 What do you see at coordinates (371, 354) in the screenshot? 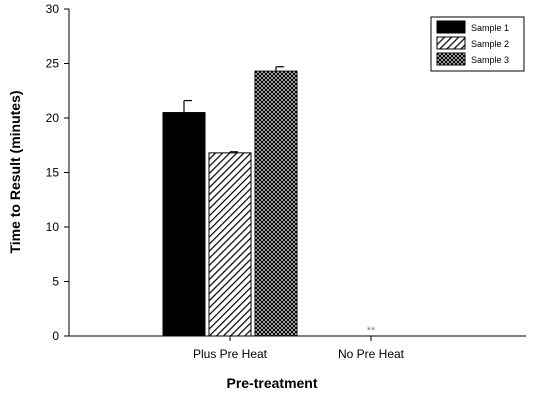
I see `x-tick-label: No Pre Heat` at bounding box center [371, 354].